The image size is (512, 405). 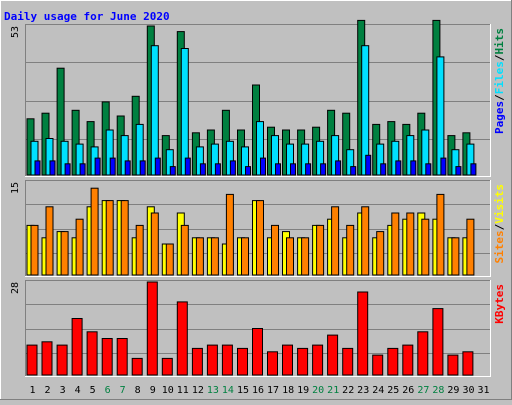 What do you see at coordinates (15, 188) in the screenshot?
I see `y-max-label-visits: 15` at bounding box center [15, 188].